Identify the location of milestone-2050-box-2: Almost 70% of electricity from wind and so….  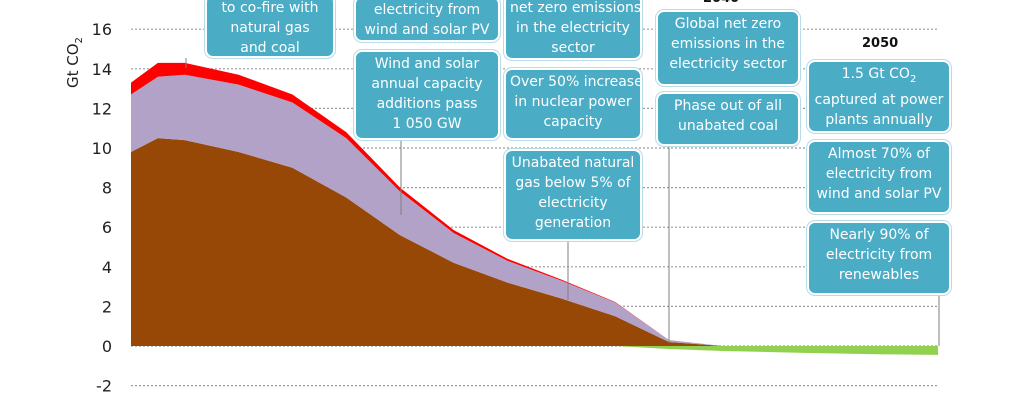
(879, 177).